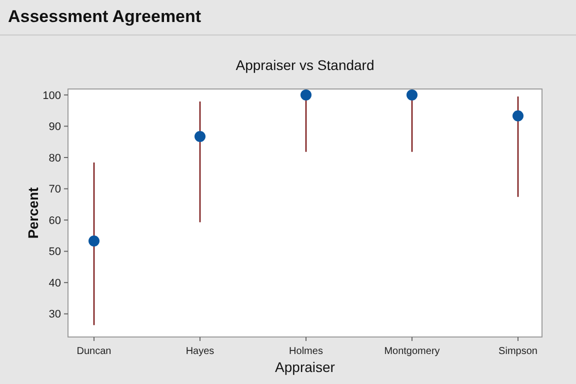  What do you see at coordinates (306, 351) in the screenshot?
I see `x-tick-label: Holmes` at bounding box center [306, 351].